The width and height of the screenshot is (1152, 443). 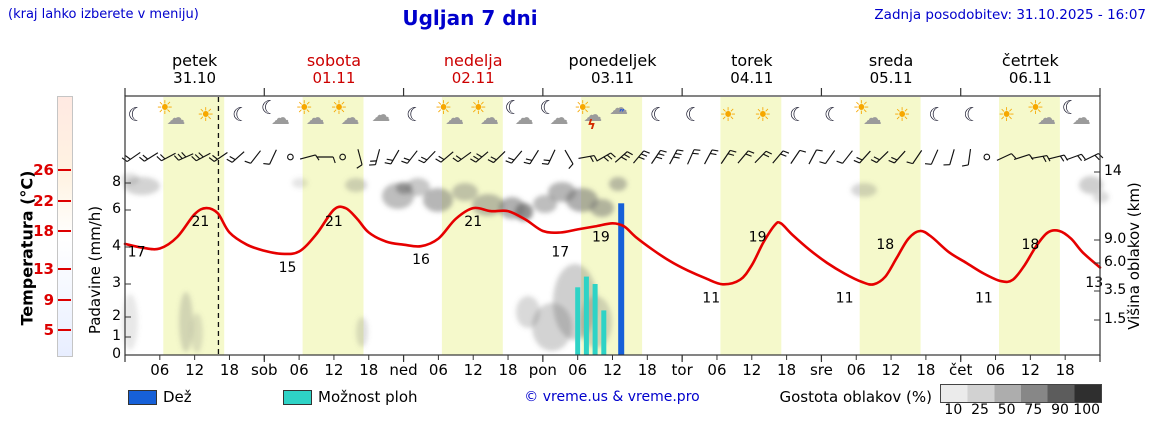 What do you see at coordinates (1094, 283) in the screenshot?
I see `svg-text: 13` at bounding box center [1094, 283].